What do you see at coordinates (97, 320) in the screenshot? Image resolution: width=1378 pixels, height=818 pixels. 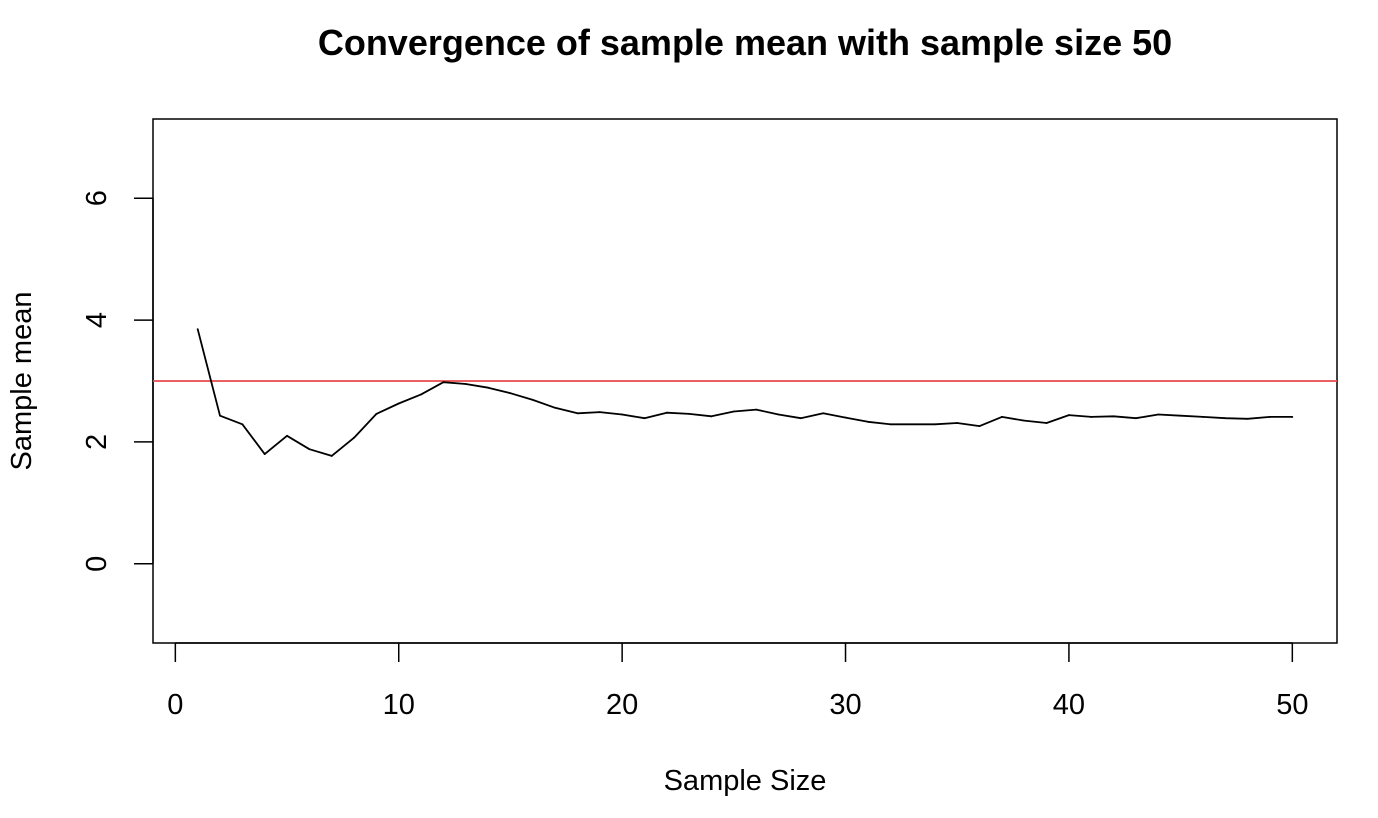 I see `y-tick-label: 4` at bounding box center [97, 320].